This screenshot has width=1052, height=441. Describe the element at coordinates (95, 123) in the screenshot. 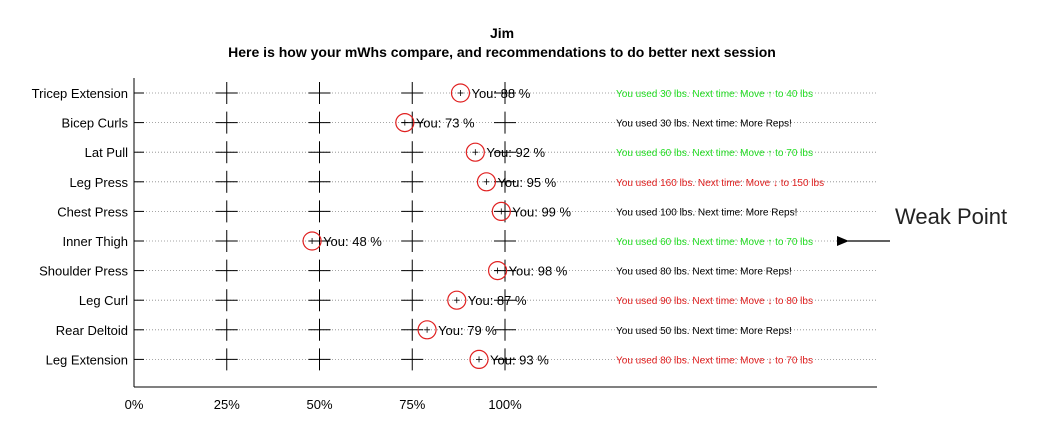

I see `category-label: Bicep Curls` at that location.